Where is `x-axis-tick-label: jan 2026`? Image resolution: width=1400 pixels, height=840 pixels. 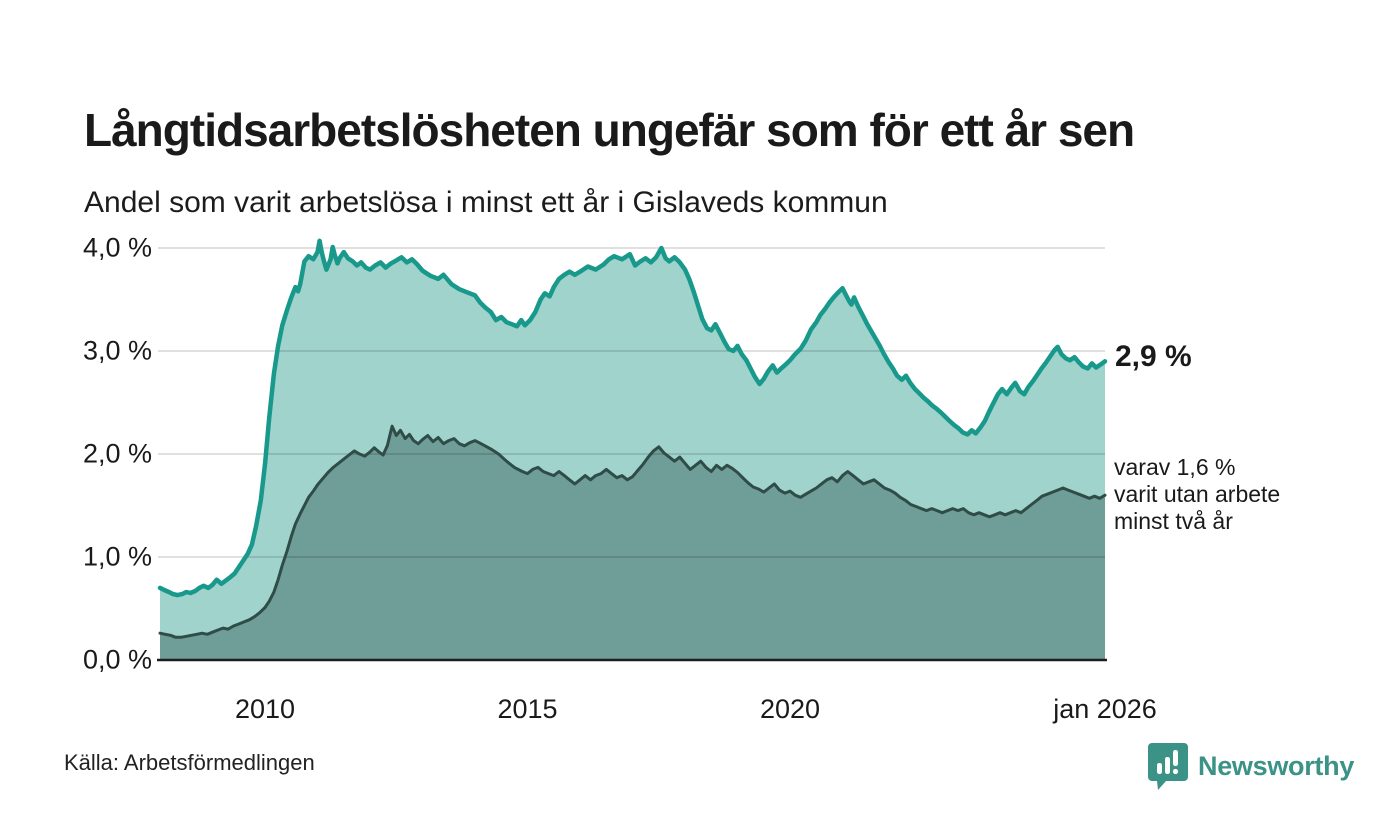
x-axis-tick-label: jan 2026 is located at coordinates (1105, 709).